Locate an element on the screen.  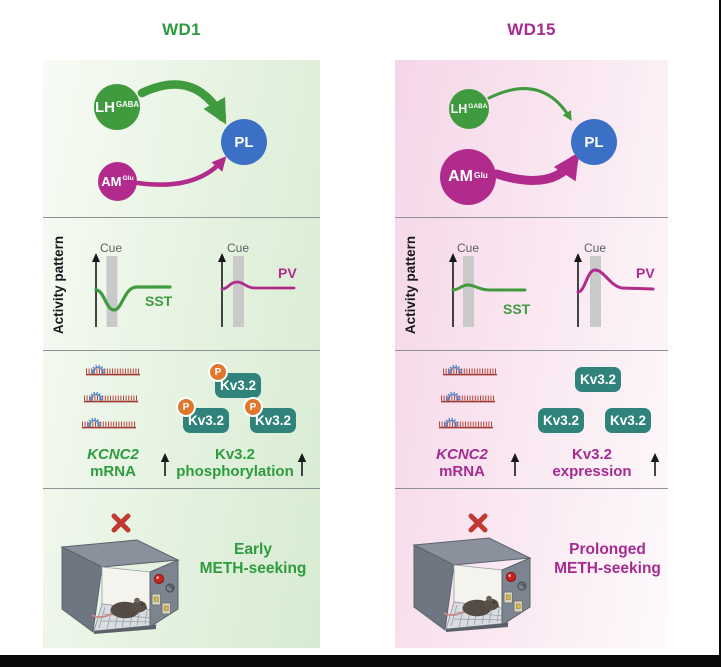
screenshot-bottom-border is located at coordinates (360, 661).